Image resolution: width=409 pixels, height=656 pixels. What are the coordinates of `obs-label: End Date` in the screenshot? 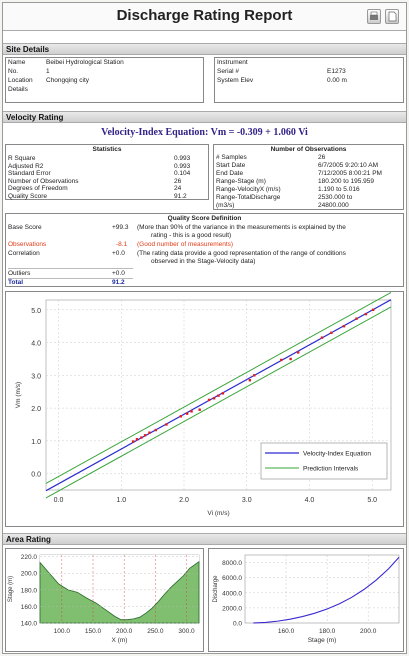 It's located at (230, 173).